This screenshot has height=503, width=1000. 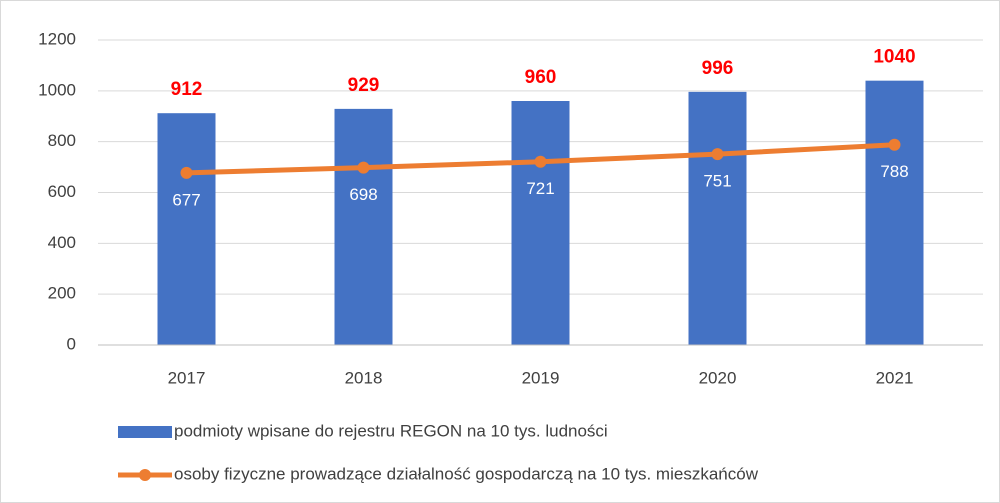 What do you see at coordinates (718, 377) in the screenshot?
I see `x-tick-label: 2020` at bounding box center [718, 377].